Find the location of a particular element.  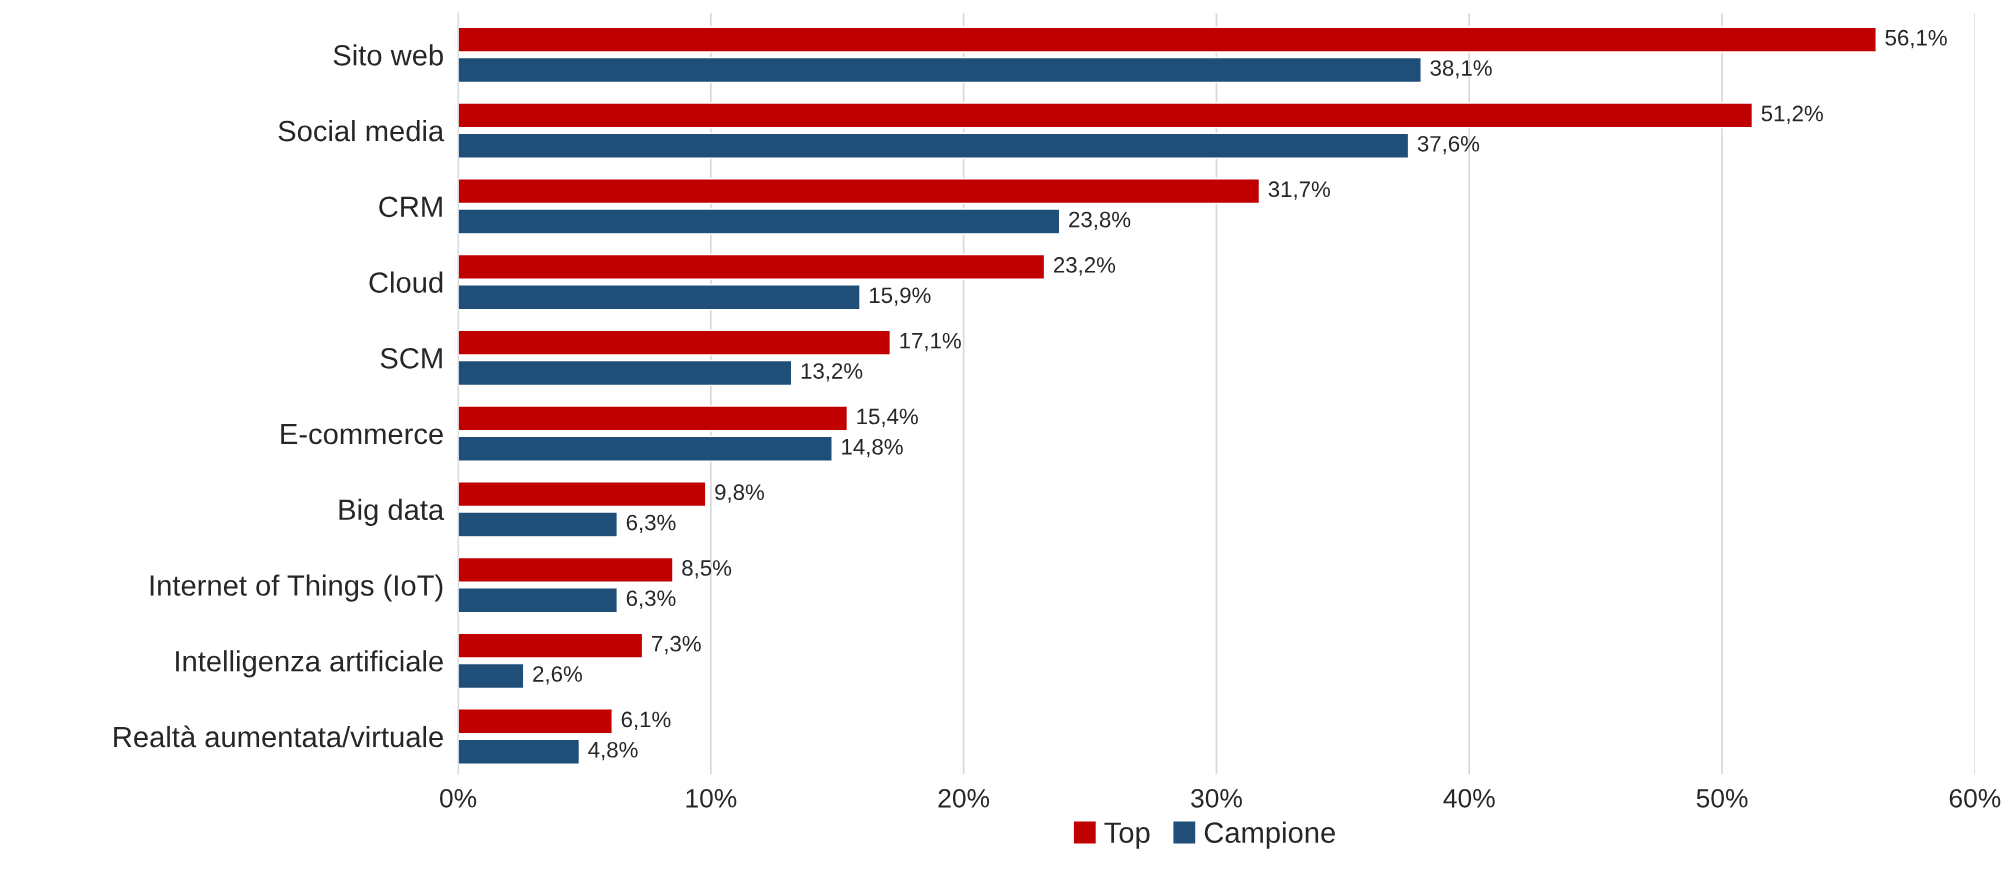

y-tick-label: SCM is located at coordinates (411, 358).